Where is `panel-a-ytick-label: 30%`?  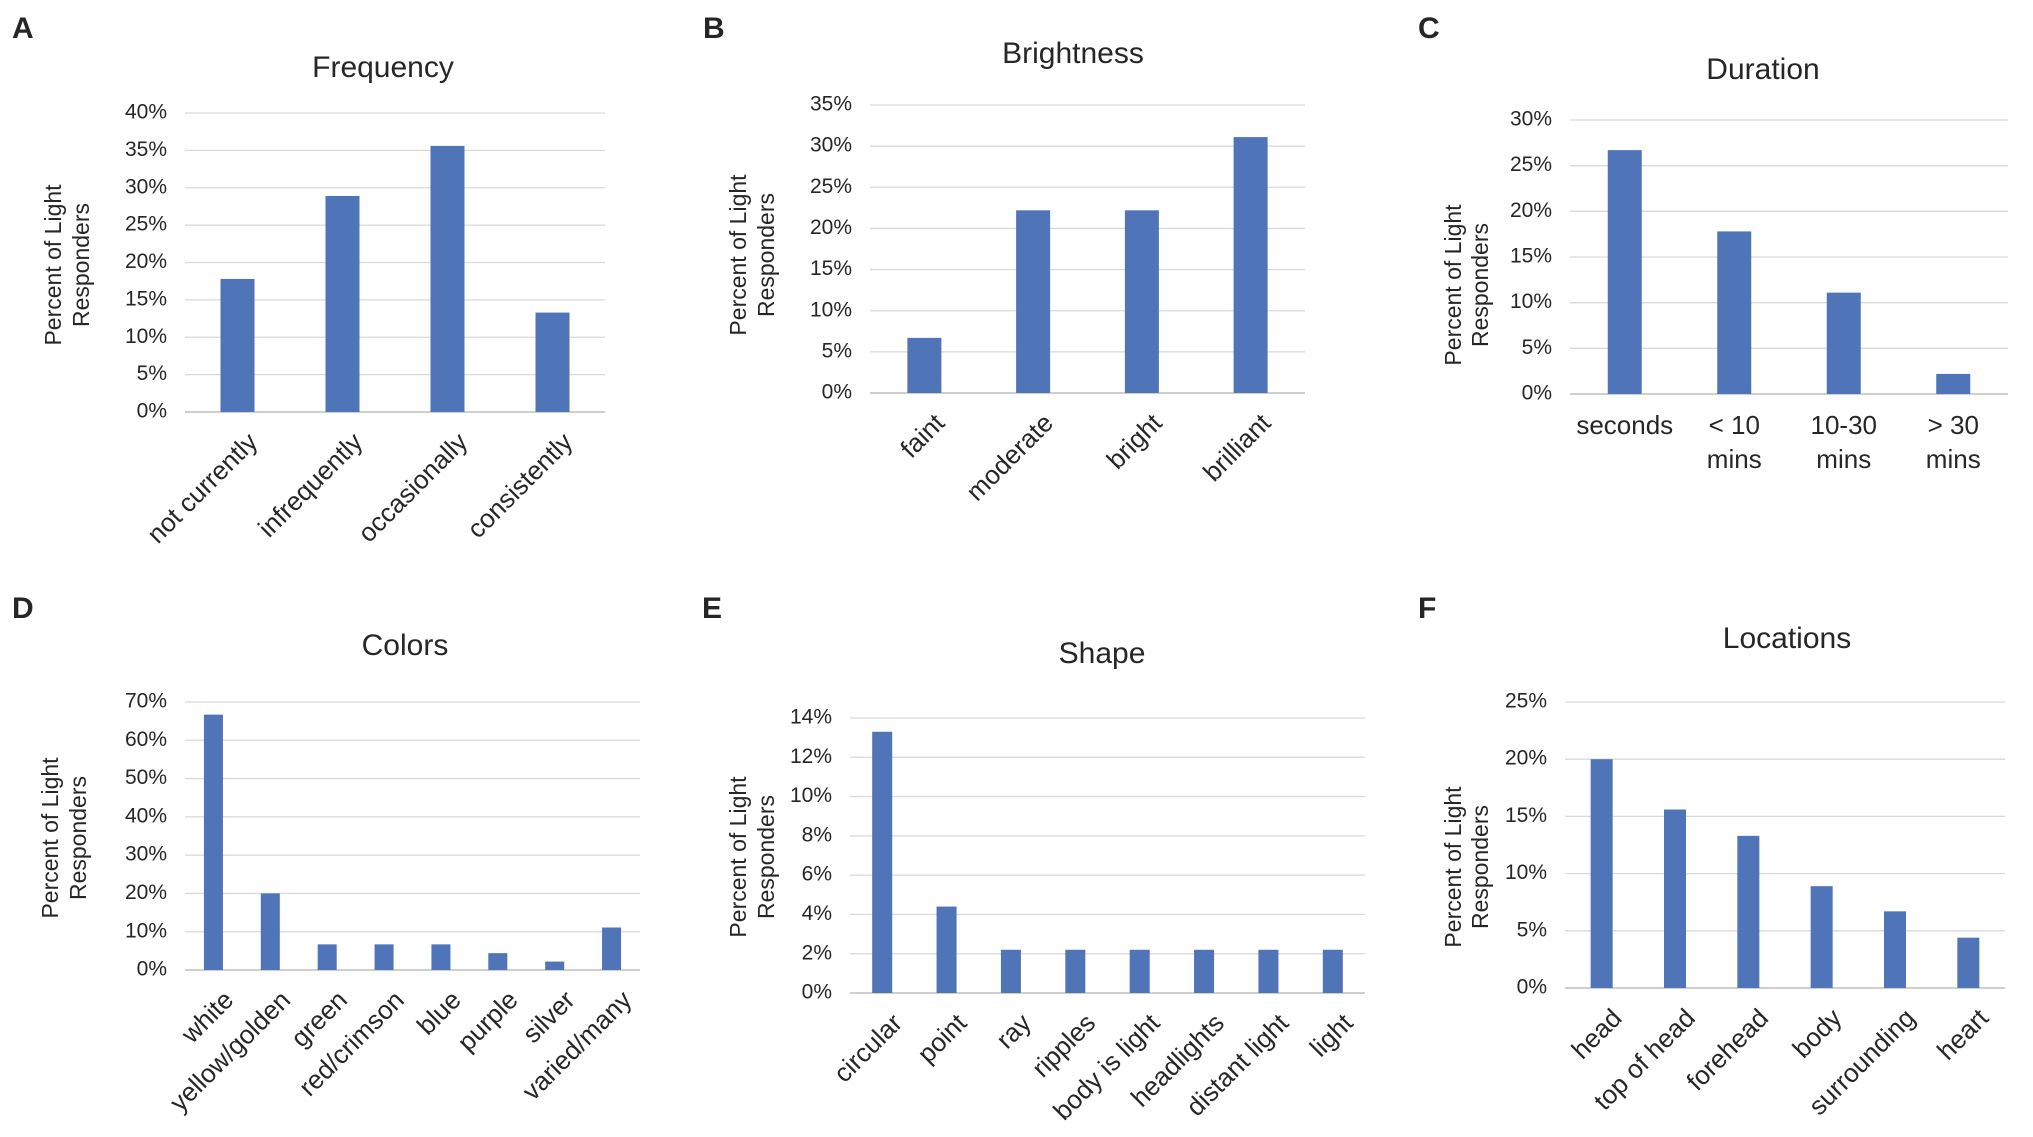
panel-a-ytick-label: 30% is located at coordinates (146, 186).